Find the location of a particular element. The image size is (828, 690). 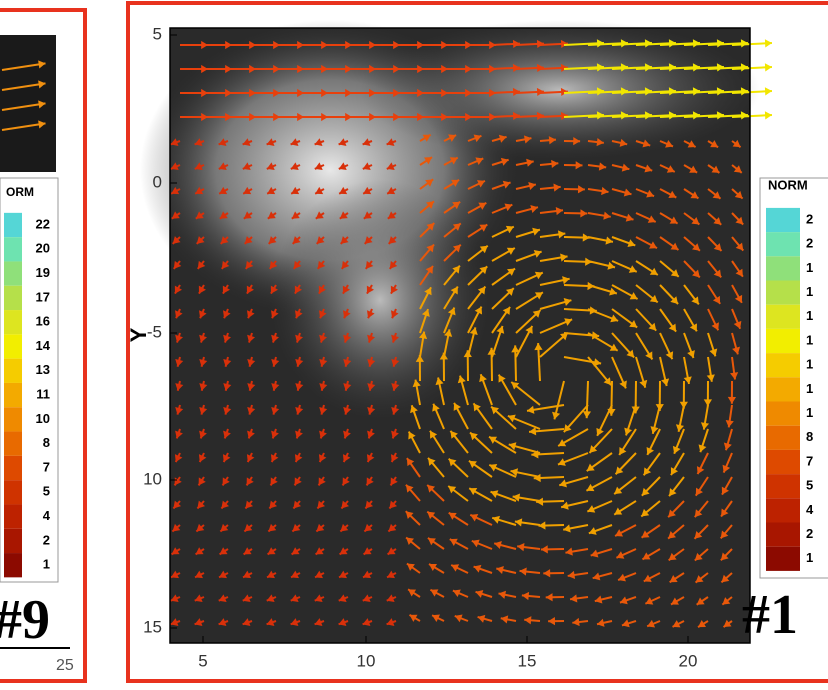

legend-label: 20 is located at coordinates (43, 248).